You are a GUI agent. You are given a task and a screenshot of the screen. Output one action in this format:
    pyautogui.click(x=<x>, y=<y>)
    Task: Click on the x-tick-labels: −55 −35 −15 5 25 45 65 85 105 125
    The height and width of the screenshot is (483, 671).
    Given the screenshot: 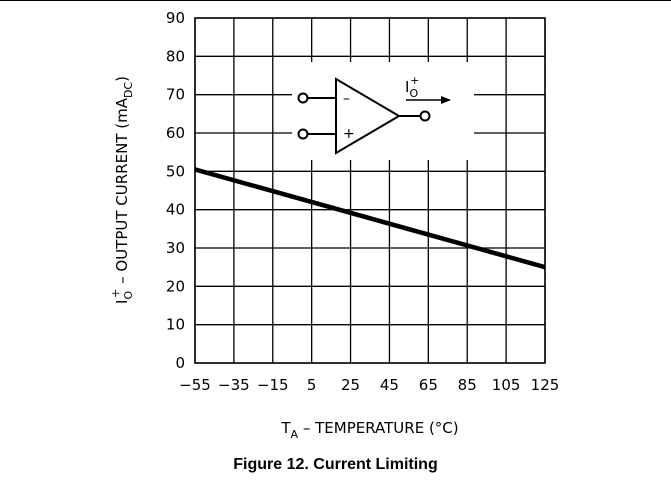 What is the action you would take?
    pyautogui.click(x=369, y=385)
    